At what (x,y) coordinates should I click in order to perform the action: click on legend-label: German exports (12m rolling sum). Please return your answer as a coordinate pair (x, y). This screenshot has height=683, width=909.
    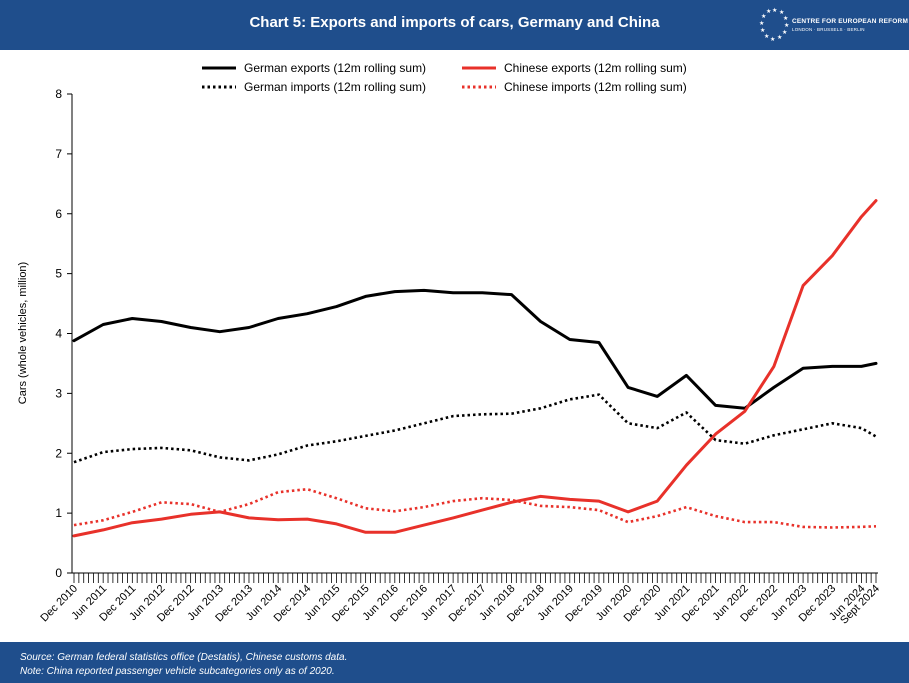
    Looking at the image, I should click on (335, 68).